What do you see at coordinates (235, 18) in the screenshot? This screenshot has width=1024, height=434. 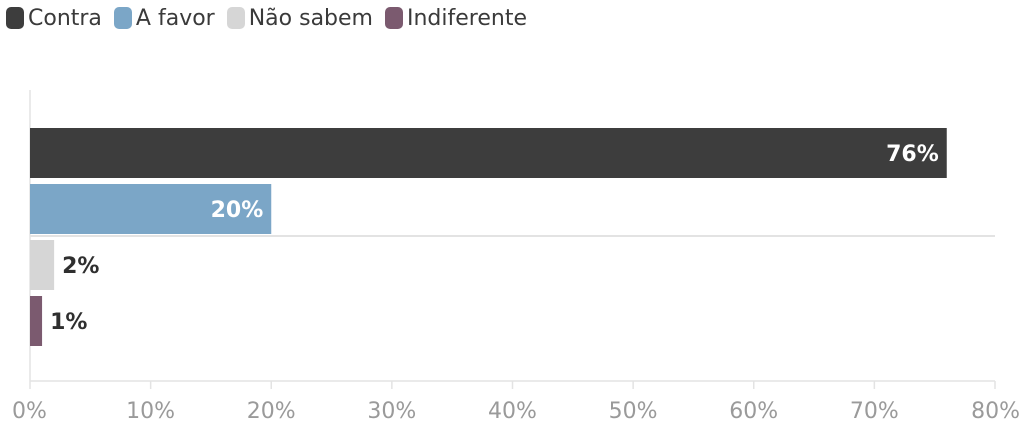 I see `legend-swatch-nao-sabem` at bounding box center [235, 18].